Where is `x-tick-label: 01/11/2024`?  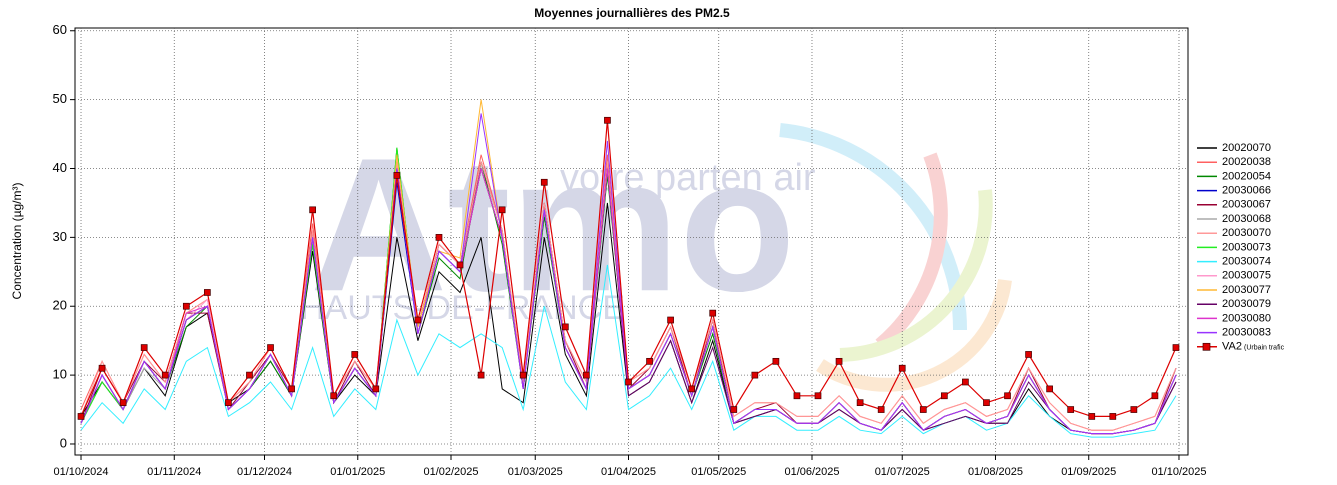
x-tick-label: 01/11/2024 is located at coordinates (174, 472).